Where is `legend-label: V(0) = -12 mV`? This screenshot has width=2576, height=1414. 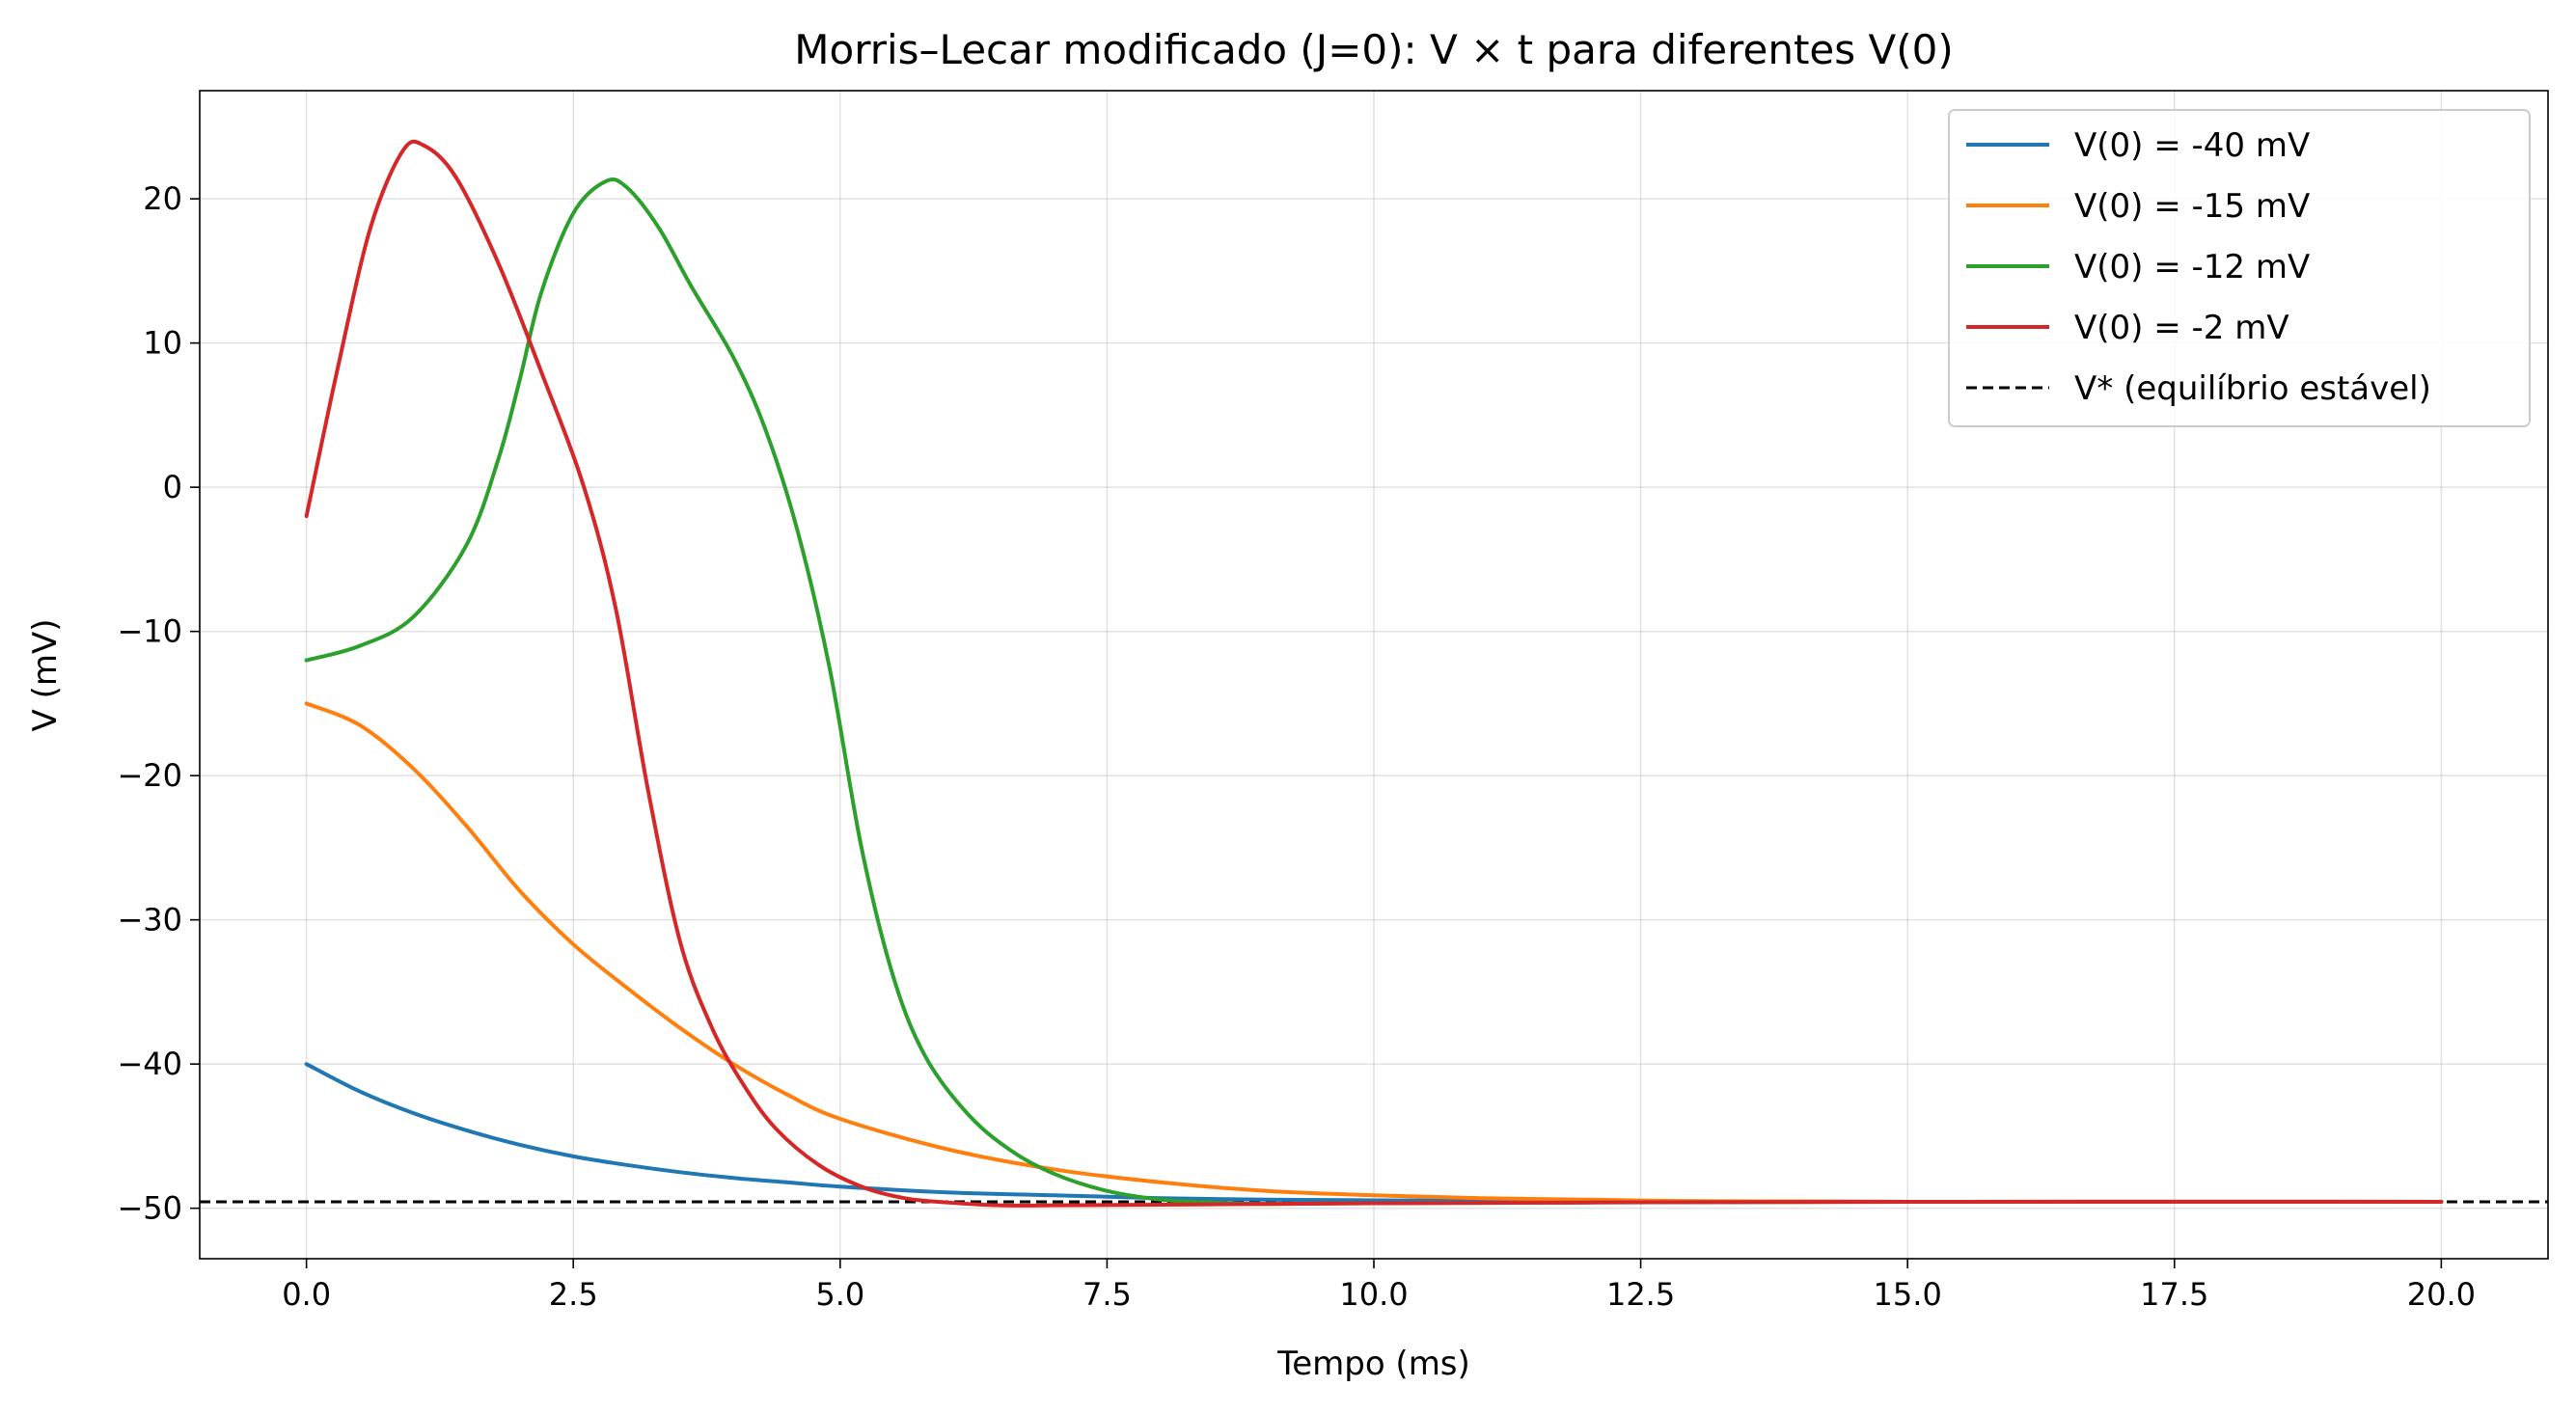 legend-label: V(0) = -12 mV is located at coordinates (2192, 267).